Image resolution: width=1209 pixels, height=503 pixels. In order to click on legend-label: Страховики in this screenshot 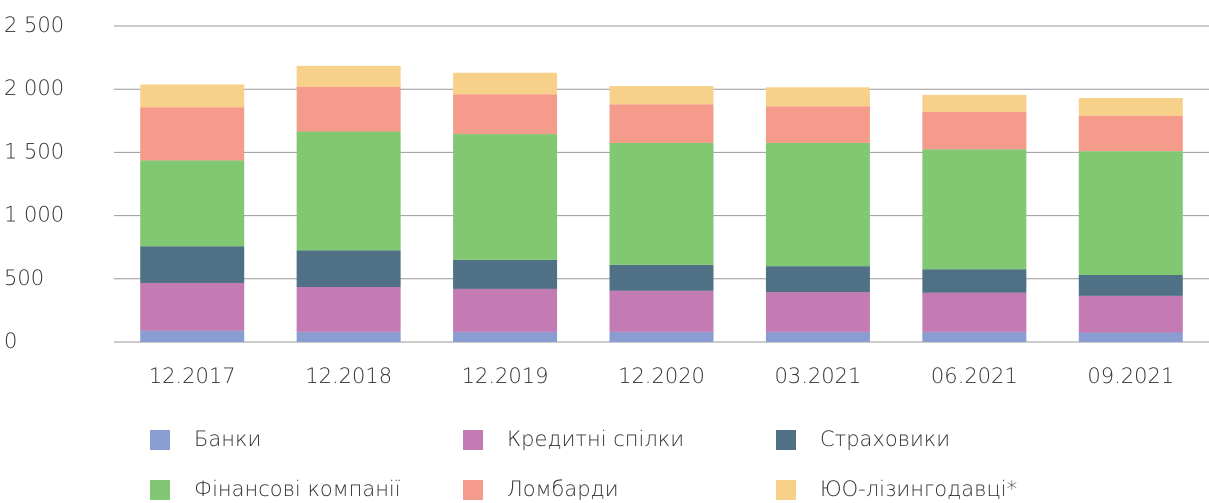, I will do `click(885, 439)`.